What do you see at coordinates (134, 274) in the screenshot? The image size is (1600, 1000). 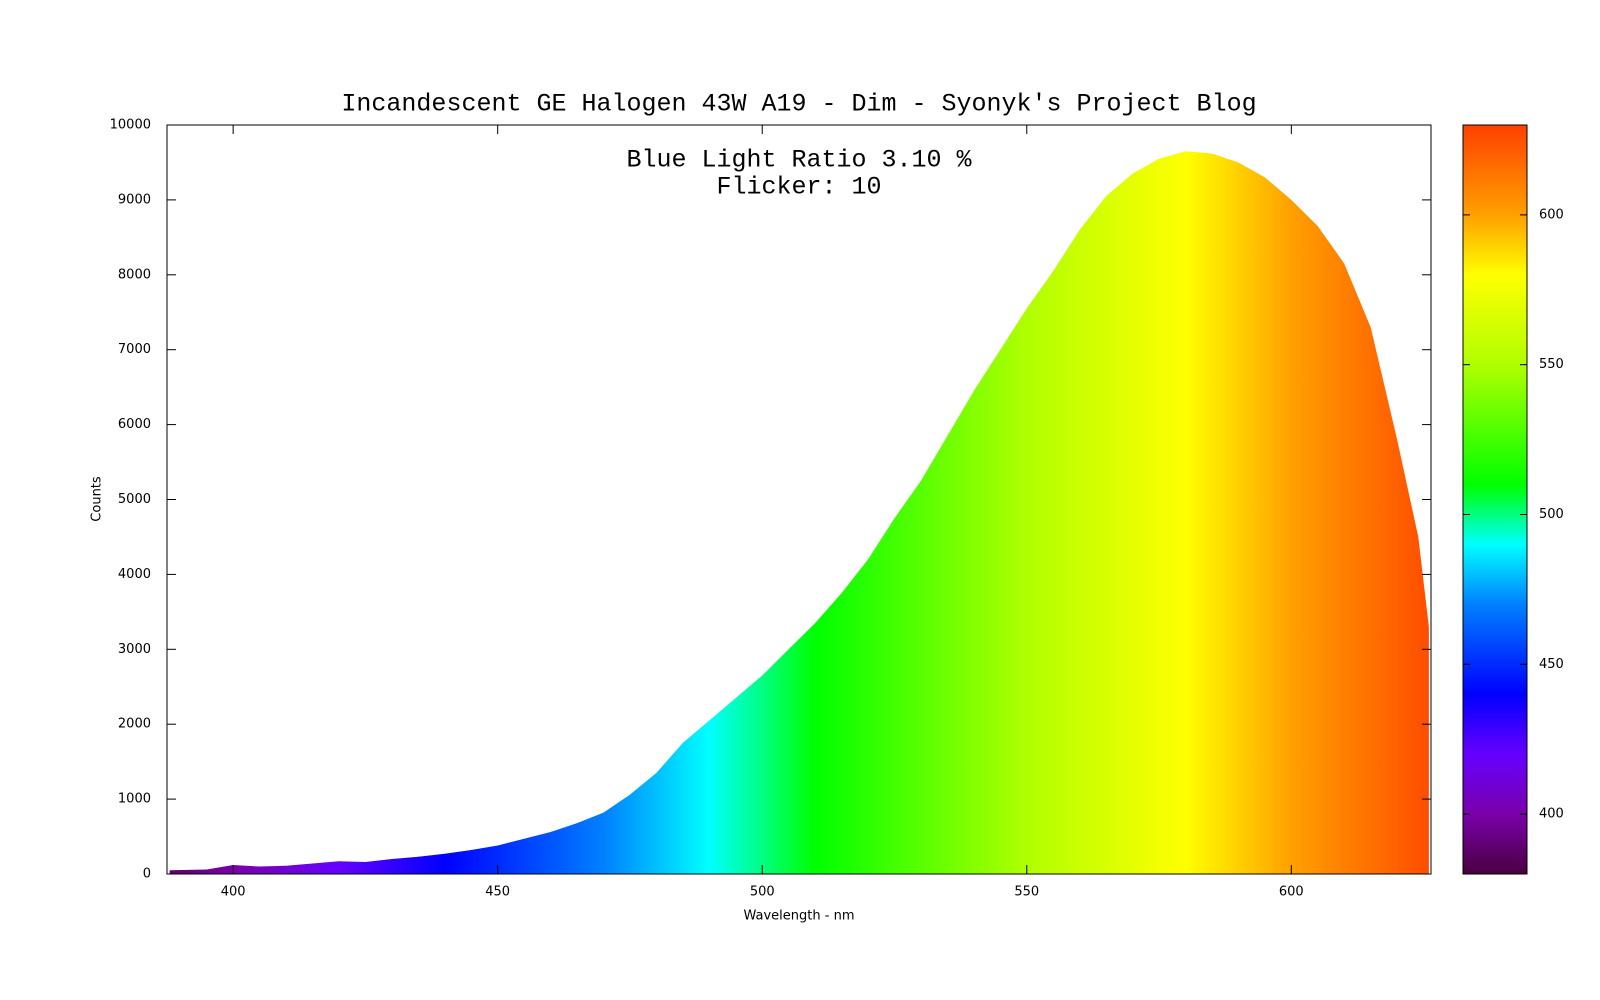 I see `y-tick-label: 8000` at bounding box center [134, 274].